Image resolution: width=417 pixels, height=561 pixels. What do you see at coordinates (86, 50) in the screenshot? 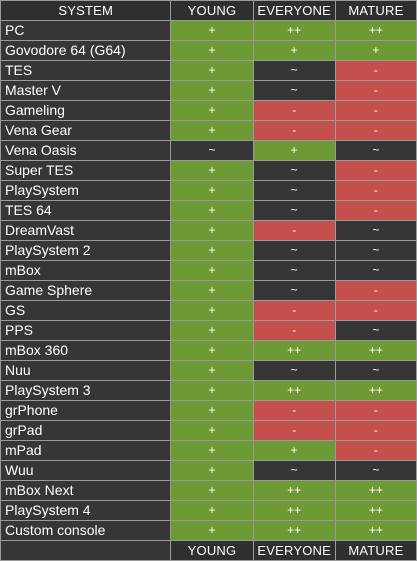
I see `system-name-cell: Govodore 64 (G64)` at bounding box center [86, 50].